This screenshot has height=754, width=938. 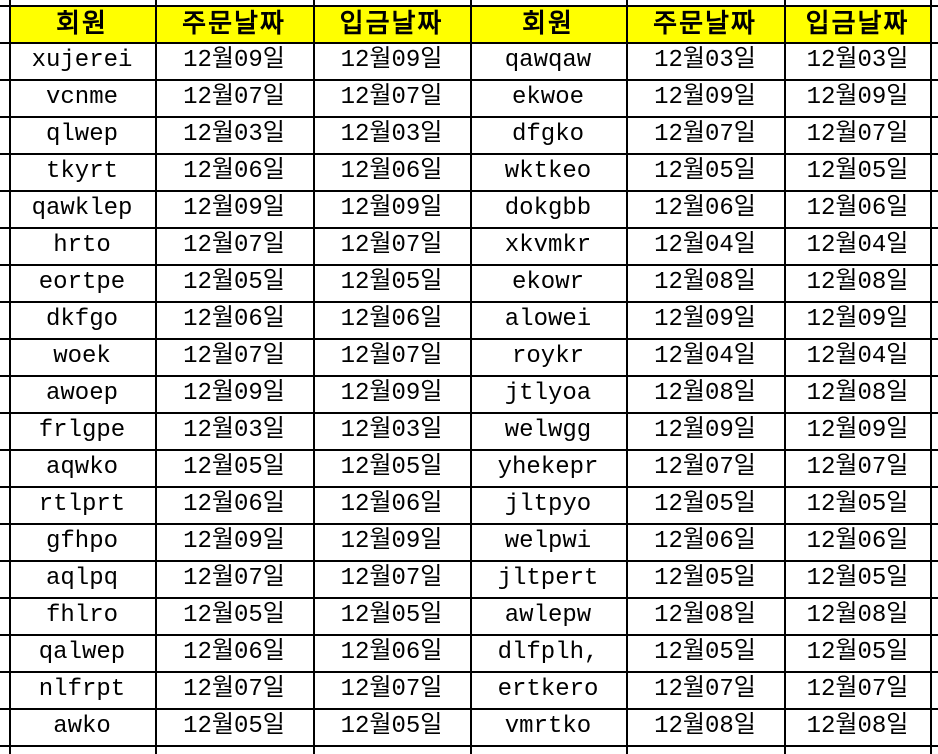 I want to click on header-cell-order-date-2: 주문날짜, so click(x=705, y=23).